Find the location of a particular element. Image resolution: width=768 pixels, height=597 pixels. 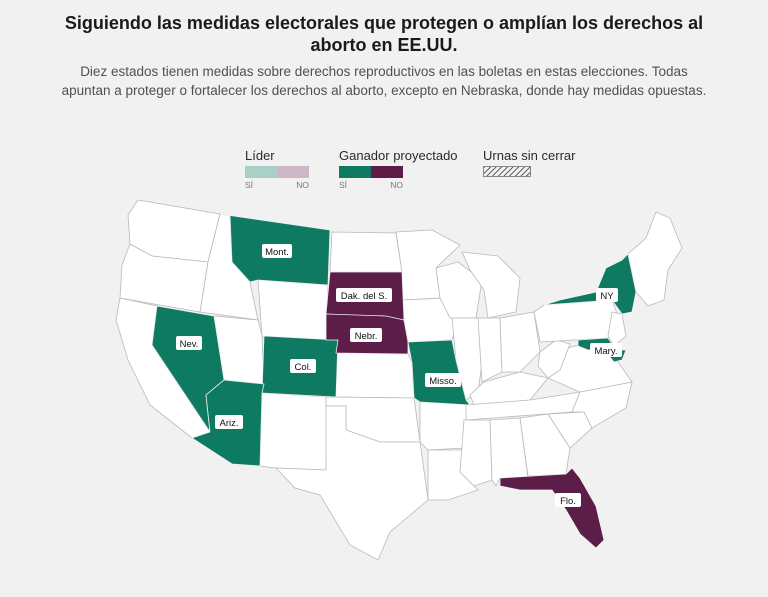

legend-leader-no-text: NO is located at coordinates (302, 185).